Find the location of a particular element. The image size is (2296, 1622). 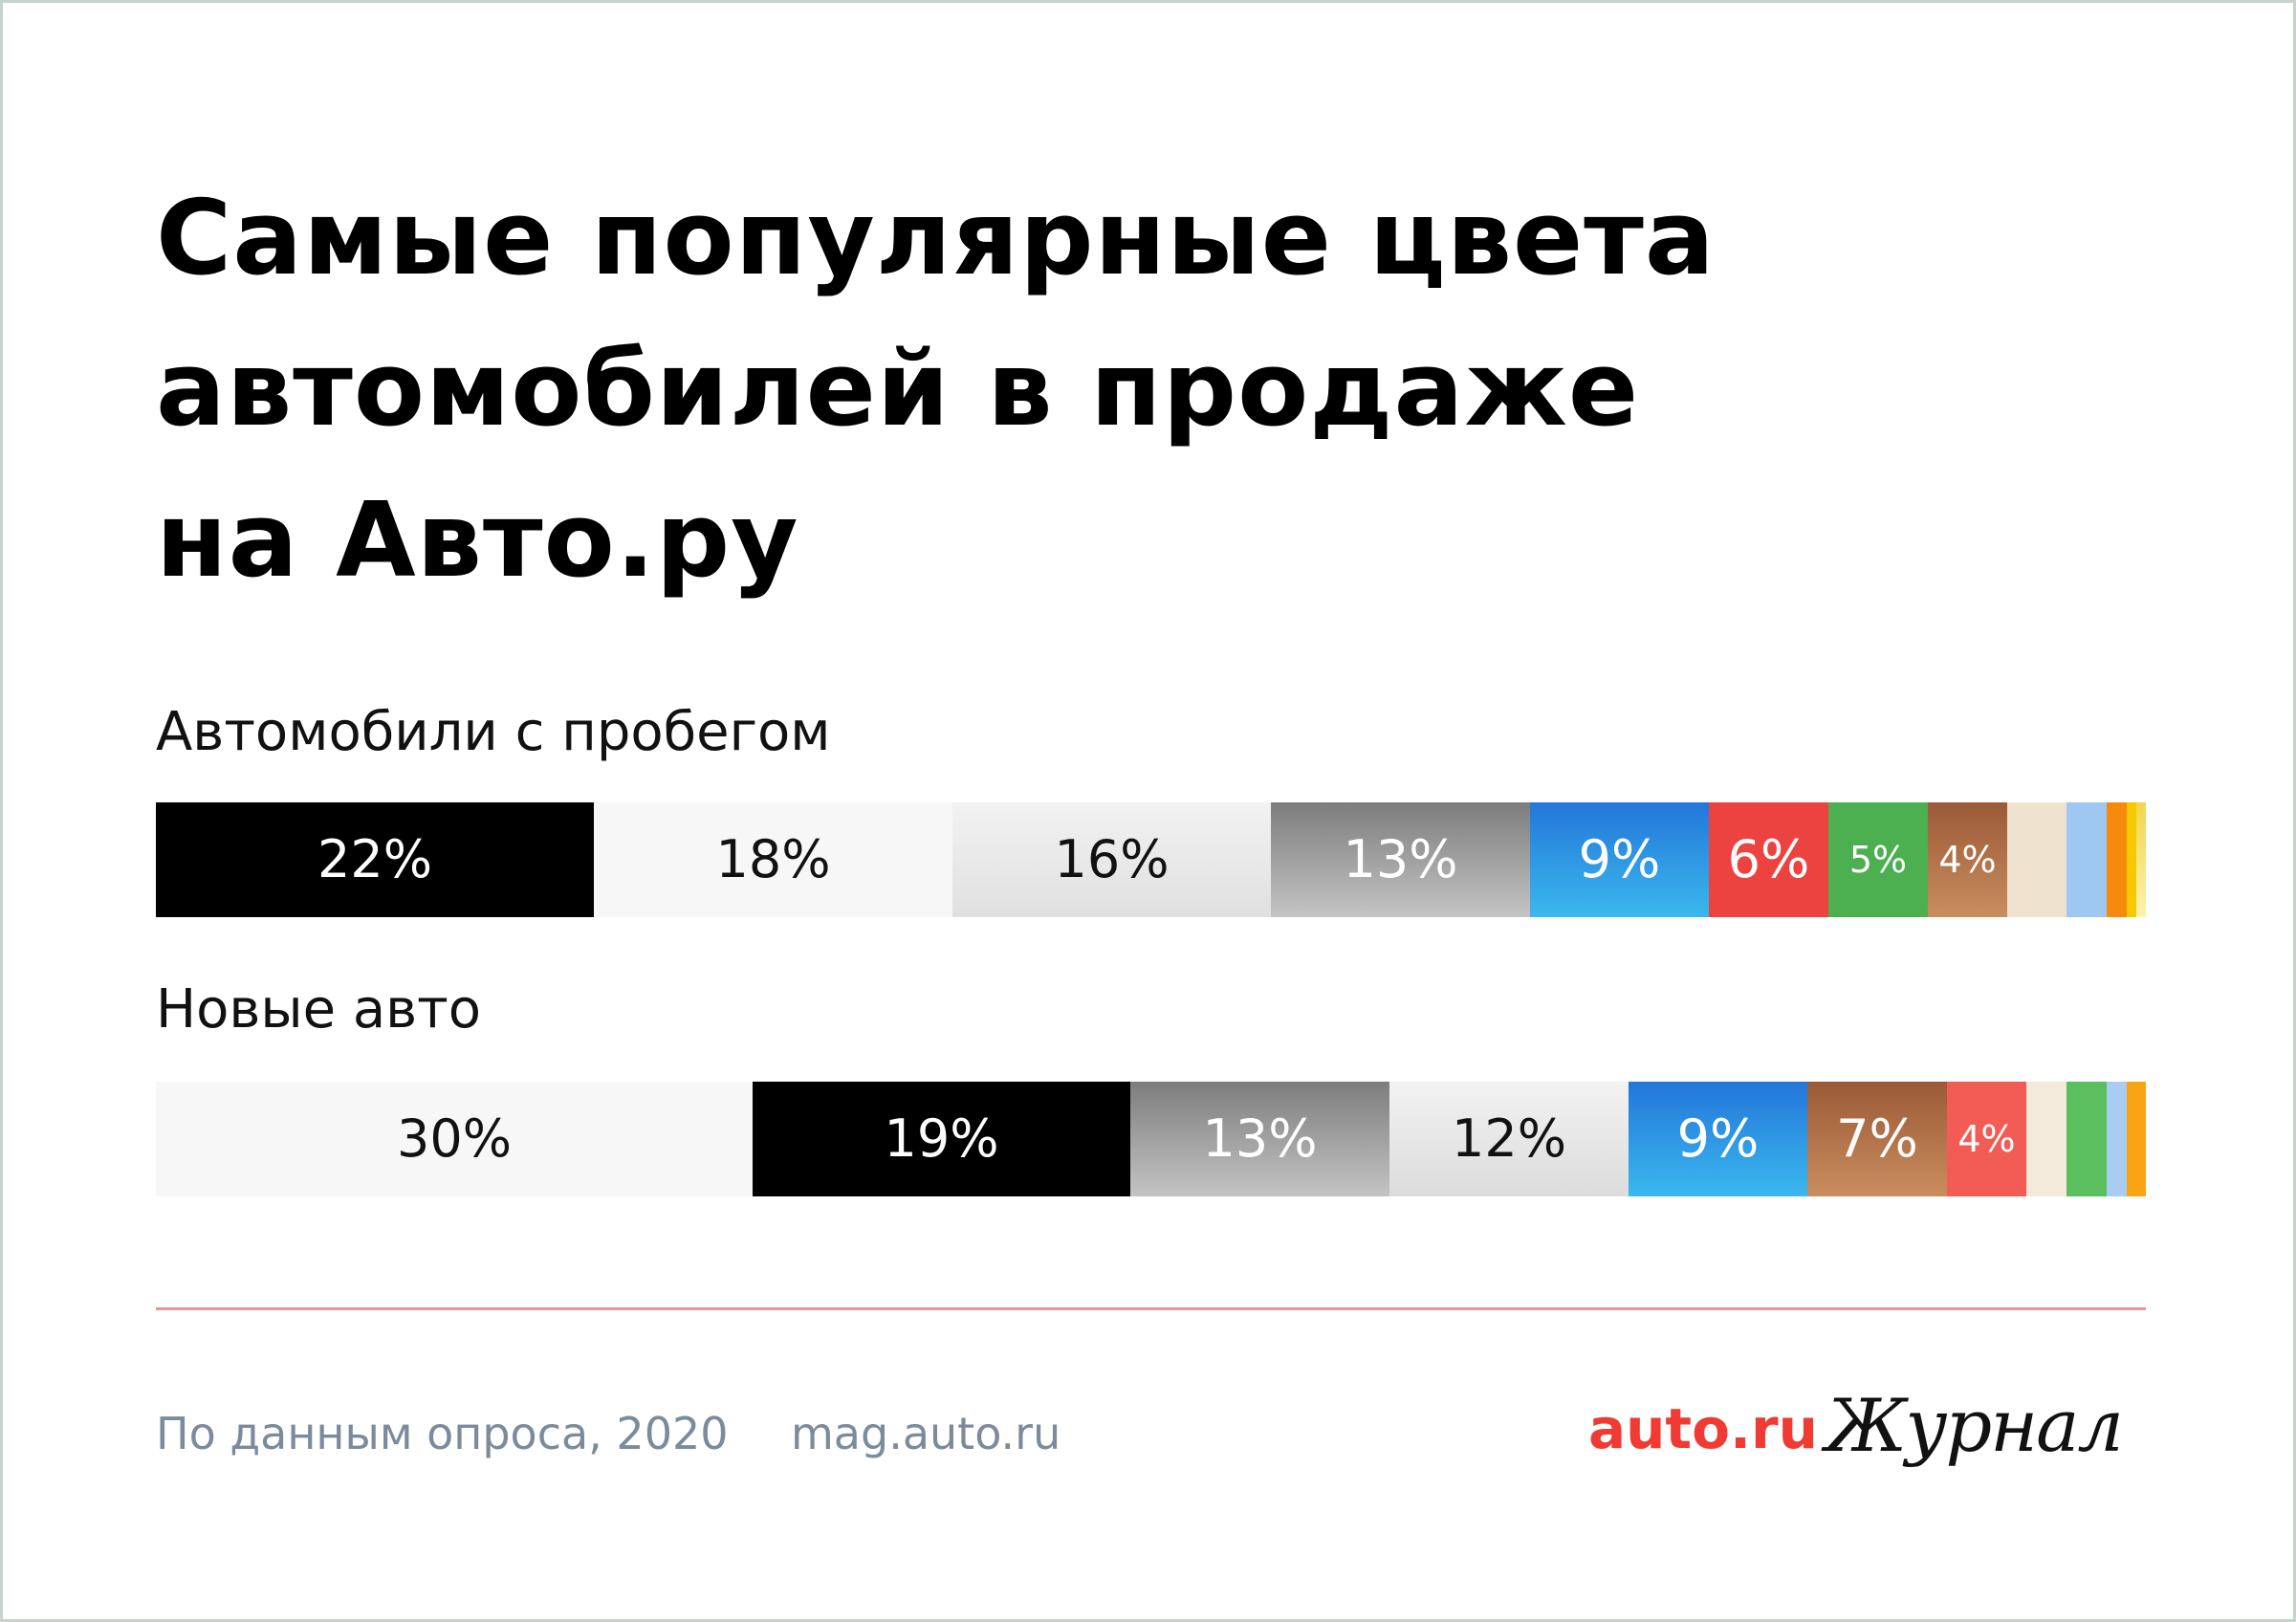

bar-segment: 18% is located at coordinates (773, 859).